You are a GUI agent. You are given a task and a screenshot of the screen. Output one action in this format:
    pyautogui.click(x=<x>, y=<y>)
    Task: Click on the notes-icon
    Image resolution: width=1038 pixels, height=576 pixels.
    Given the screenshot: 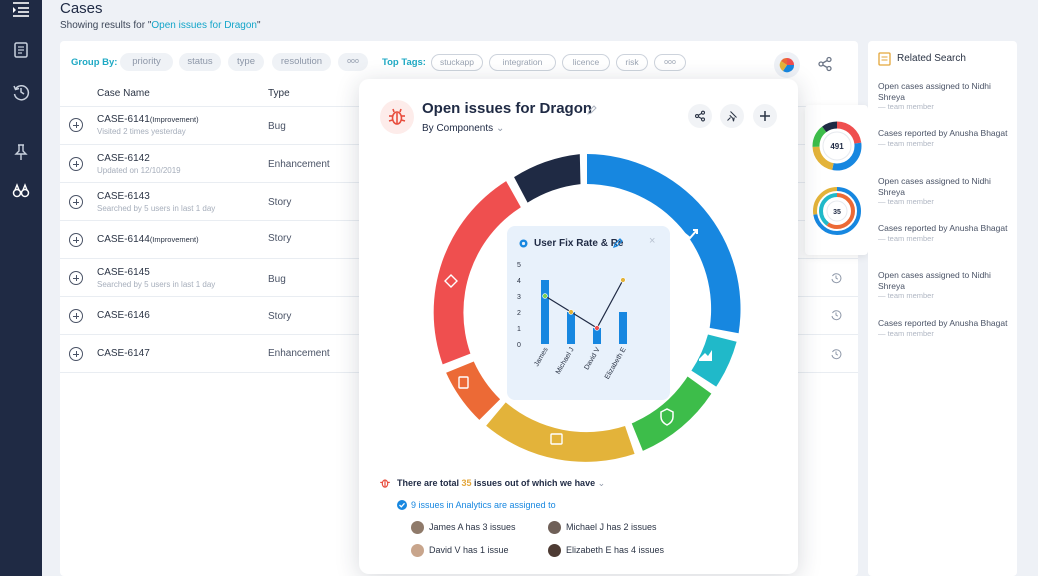 What is the action you would take?
    pyautogui.click(x=884, y=59)
    